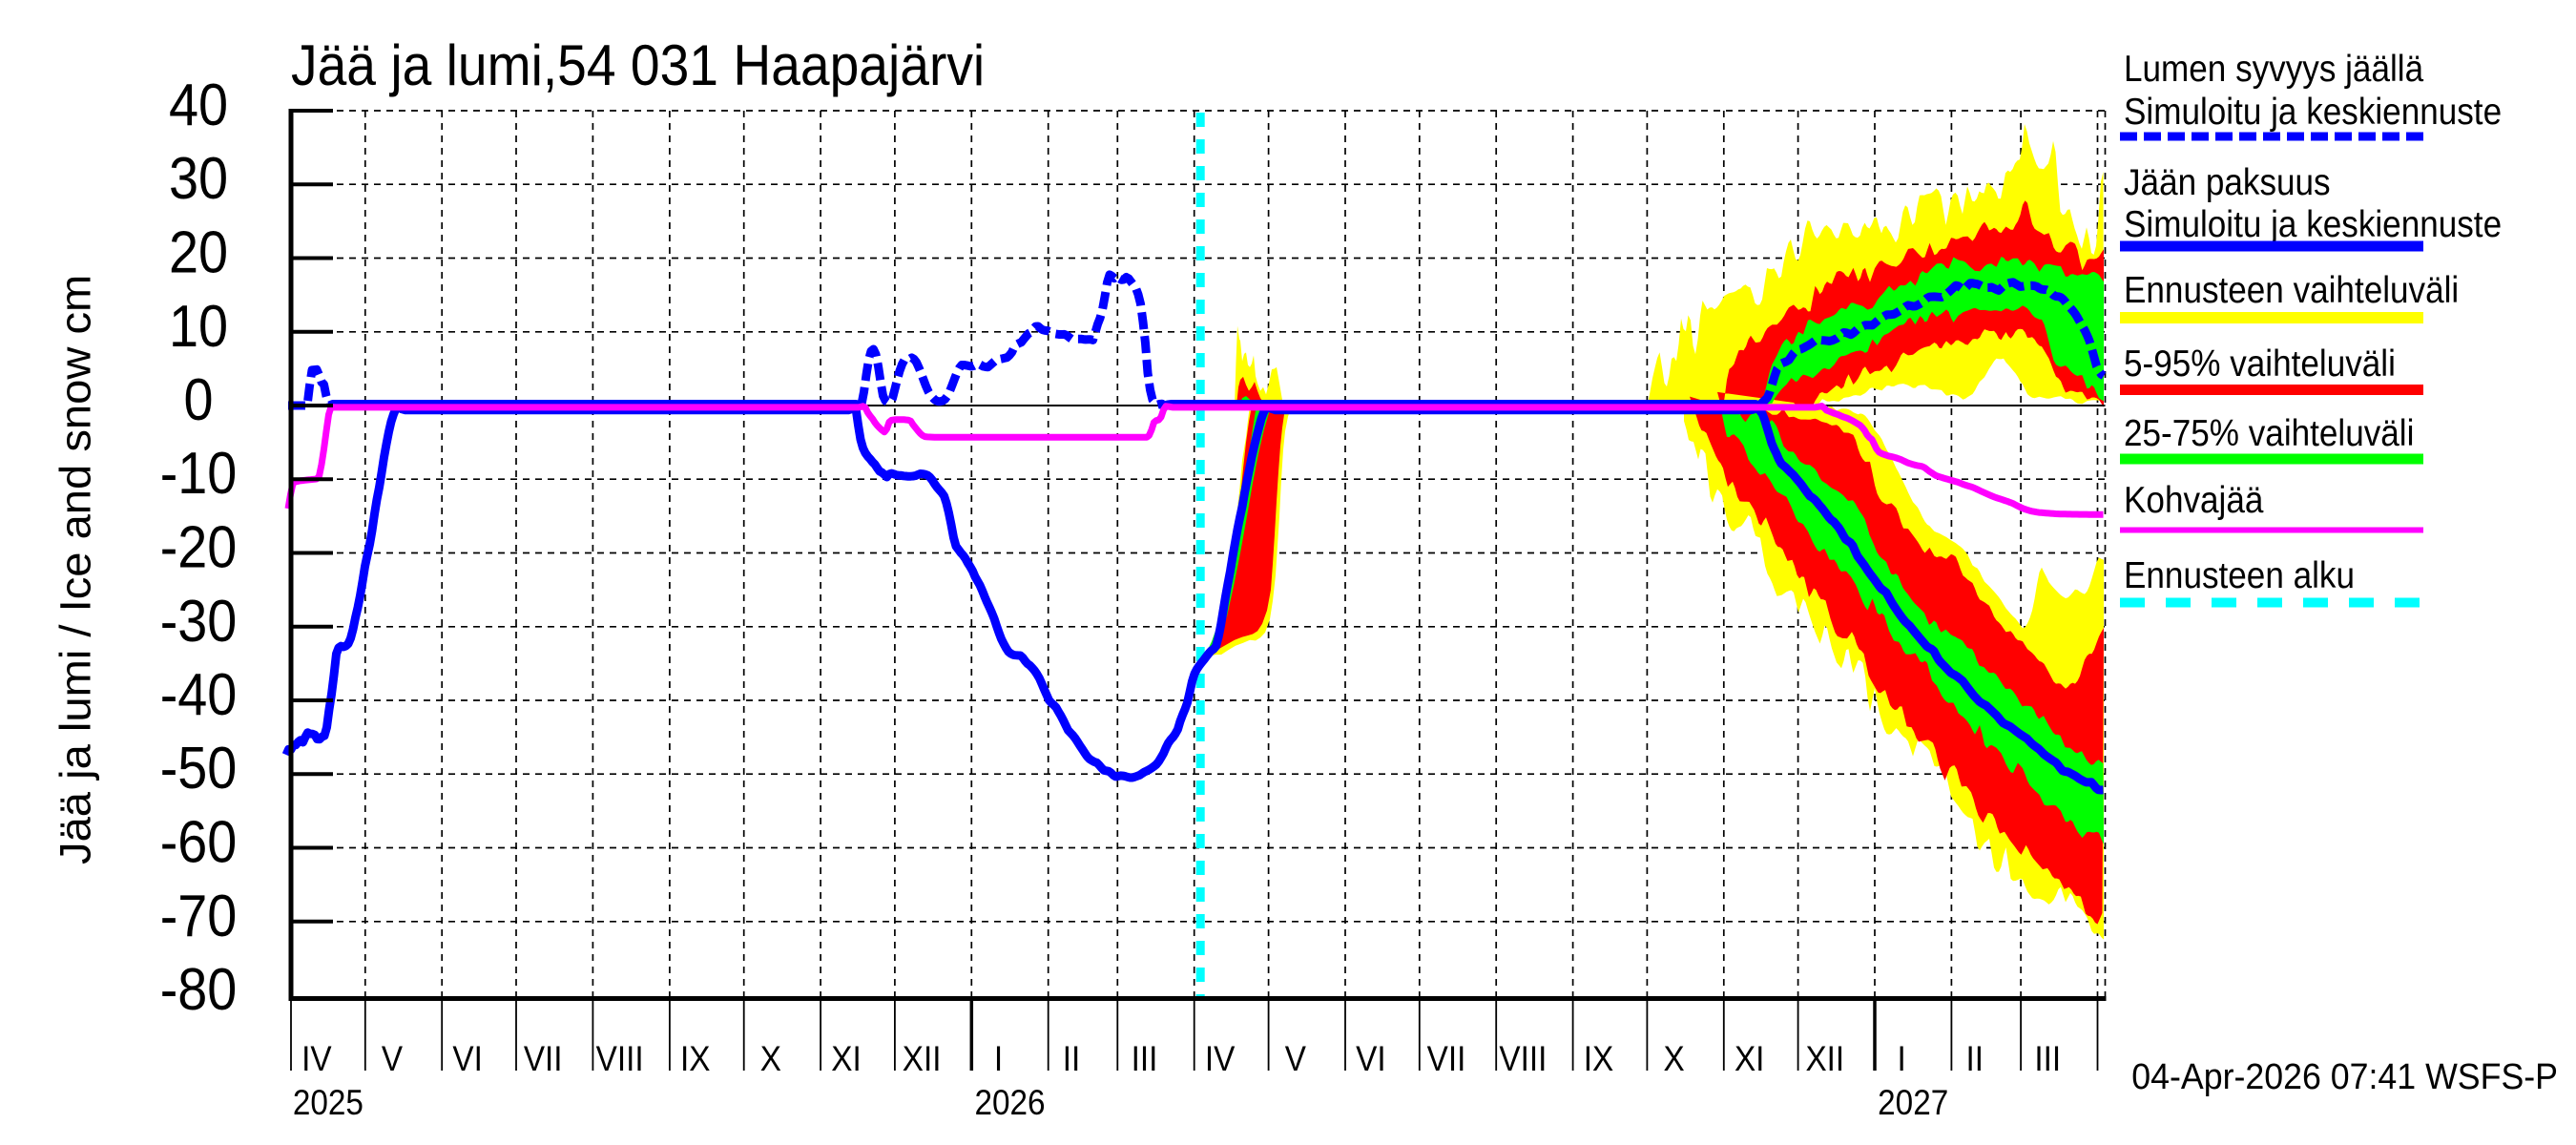  What do you see at coordinates (199, 400) in the screenshot?
I see `svg-text: 0` at bounding box center [199, 400].